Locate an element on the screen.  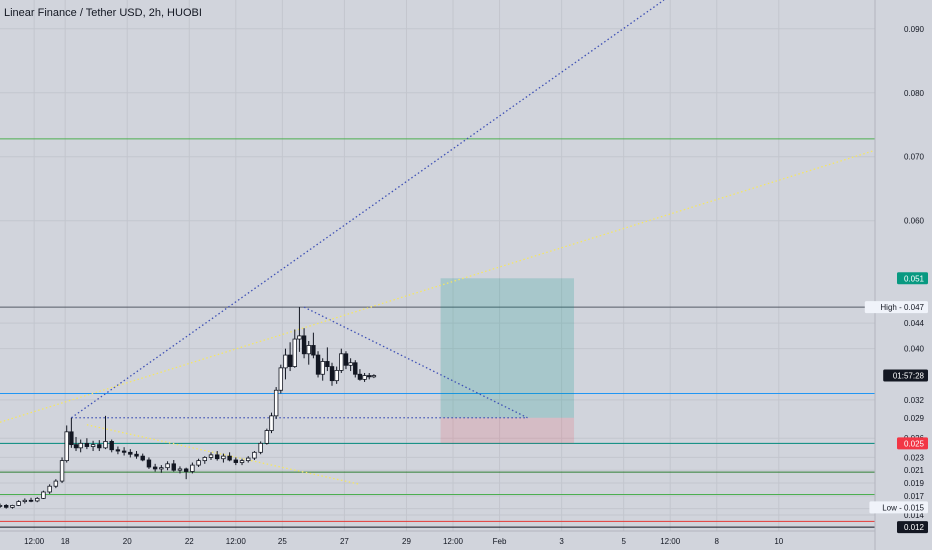
long-position-tool is located at coordinates (507, 361).